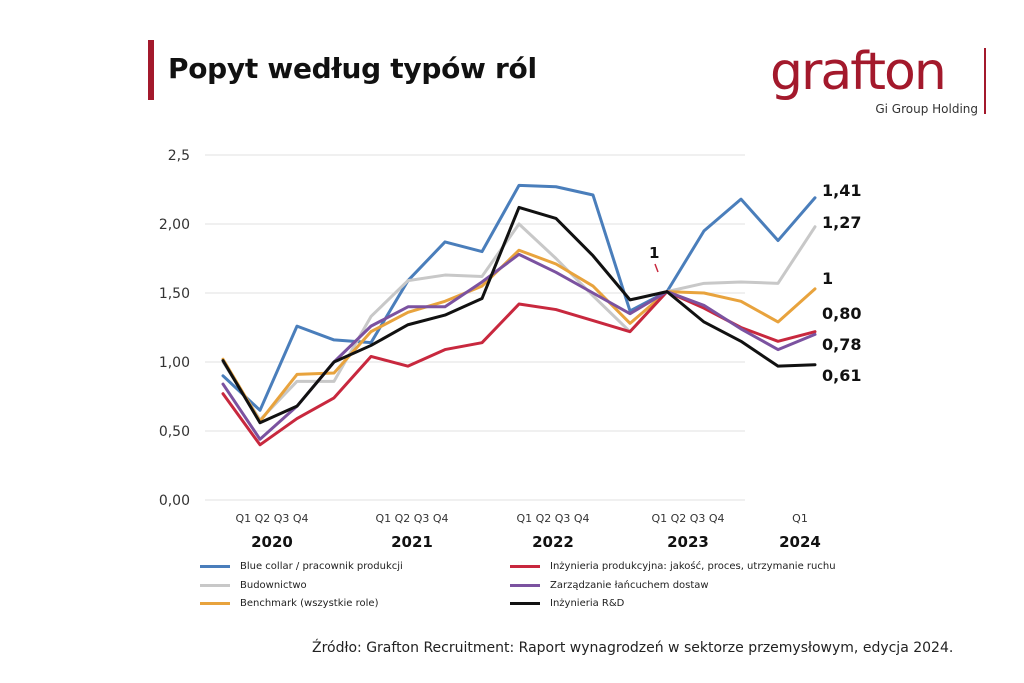 Image resolution: width=1024 pixels, height=683 pixels. Describe the element at coordinates (841, 222) in the screenshot. I see `end-value-label: 1,27` at that location.